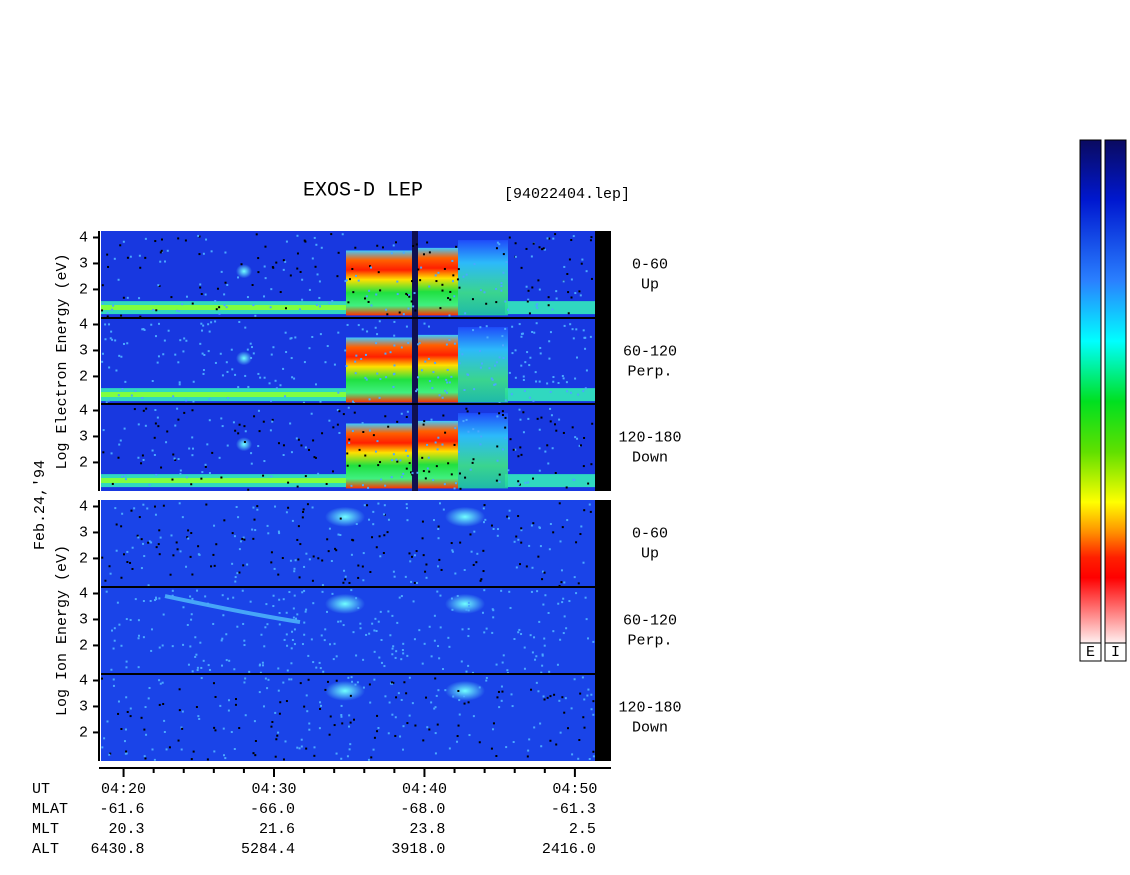 The width and height of the screenshot is (1130, 875). I want to click on hot-region, so click(438, 454).